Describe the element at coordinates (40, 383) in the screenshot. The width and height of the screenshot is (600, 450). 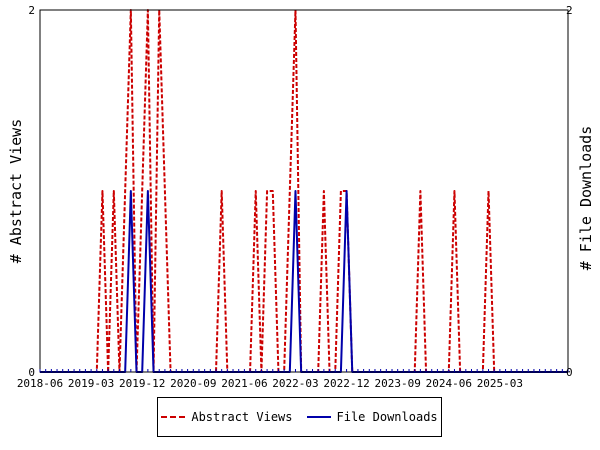
I see `x-tick-label: 2018-06` at that location.